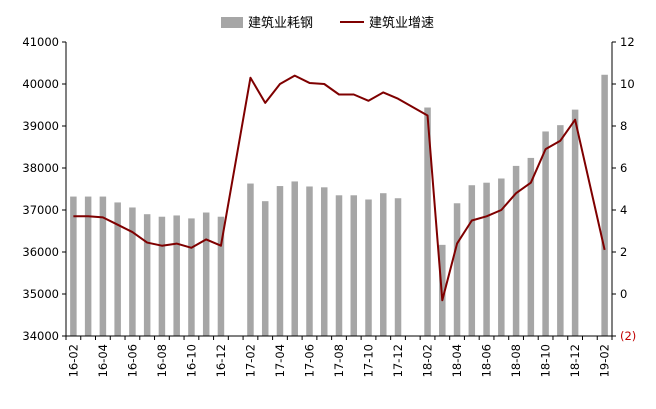 This screenshot has height=409, width=656. I want to click on legend-swatch-steel-consumption, so click(232, 22).